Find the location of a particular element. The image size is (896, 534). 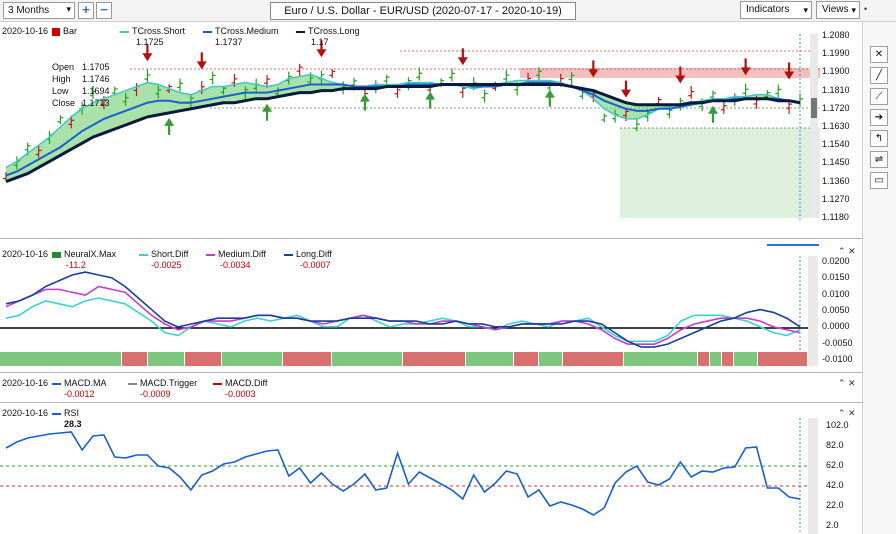

trend-line-icon: ⟋ is located at coordinates (879, 96).